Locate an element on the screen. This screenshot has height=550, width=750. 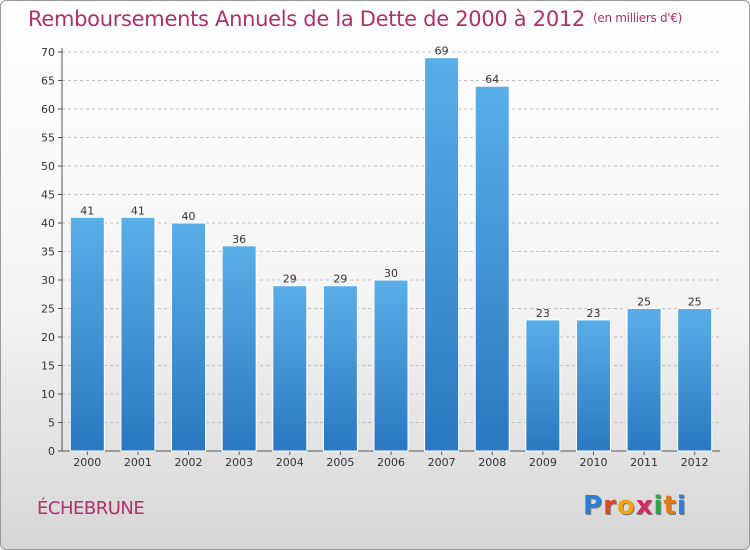
brand-letter: x is located at coordinates (644, 506).